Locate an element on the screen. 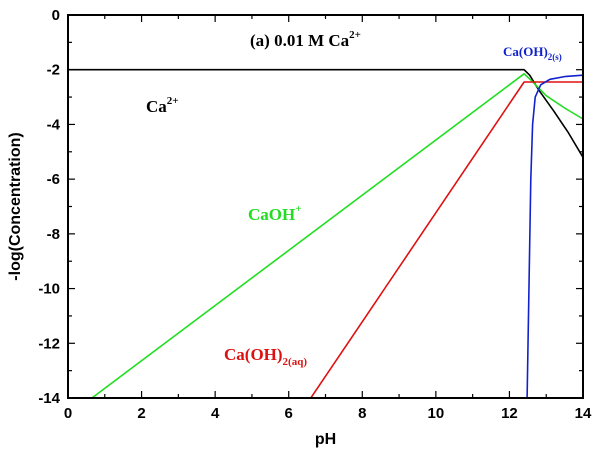 This screenshot has width=597, height=453. series-label-caoh2-aq-name: Ca(OH) is located at coordinates (253, 354).